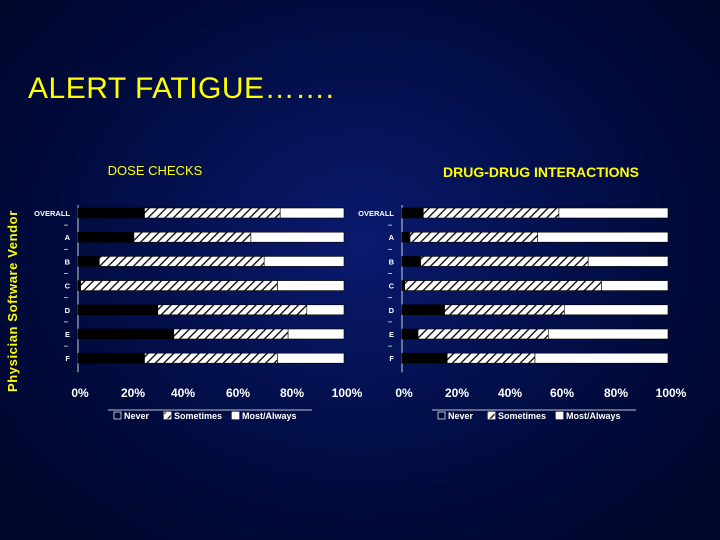  Describe the element at coordinates (155, 170) in the screenshot. I see `chart-title: DOSE CHECKS` at that location.